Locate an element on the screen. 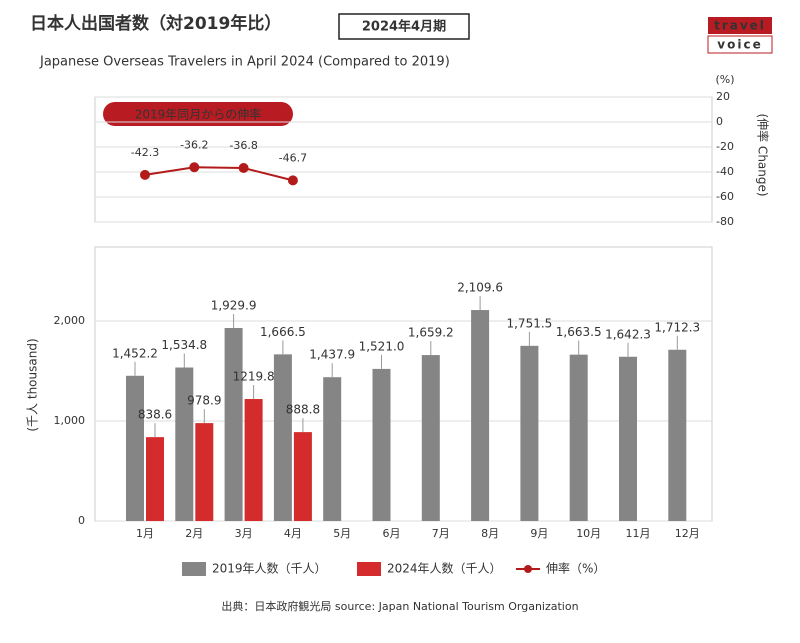 This screenshot has width=800, height=643. period-box is located at coordinates (404, 26).